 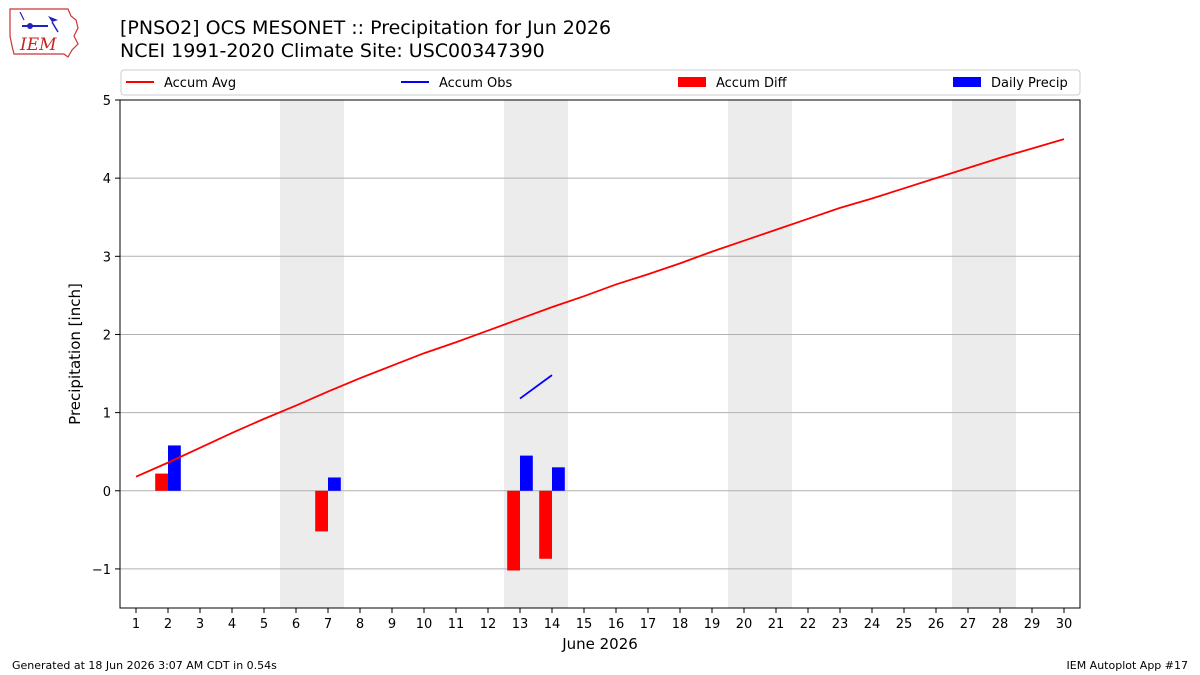 I want to click on x-tick-label-25: 25, so click(x=904, y=624).